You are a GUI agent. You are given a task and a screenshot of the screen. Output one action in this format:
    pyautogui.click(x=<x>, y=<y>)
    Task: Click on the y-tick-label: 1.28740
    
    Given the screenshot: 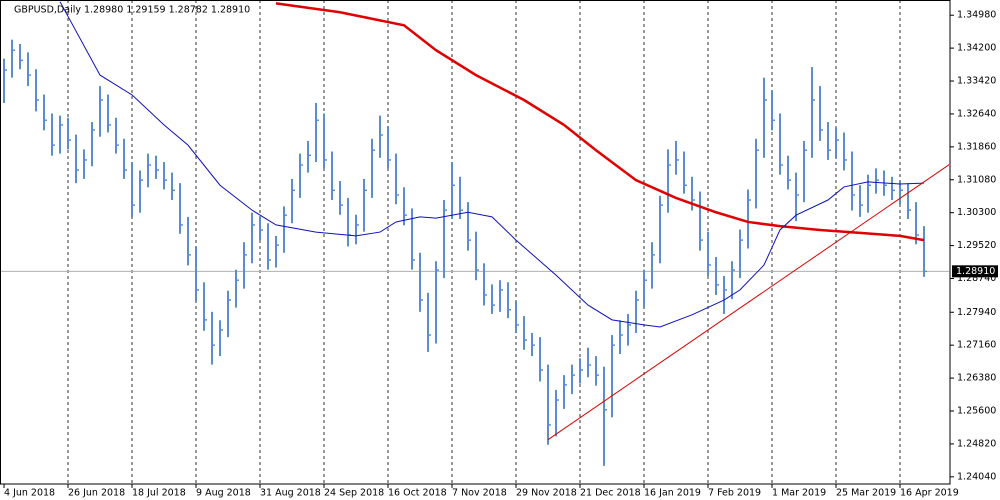 What is the action you would take?
    pyautogui.click(x=976, y=278)
    